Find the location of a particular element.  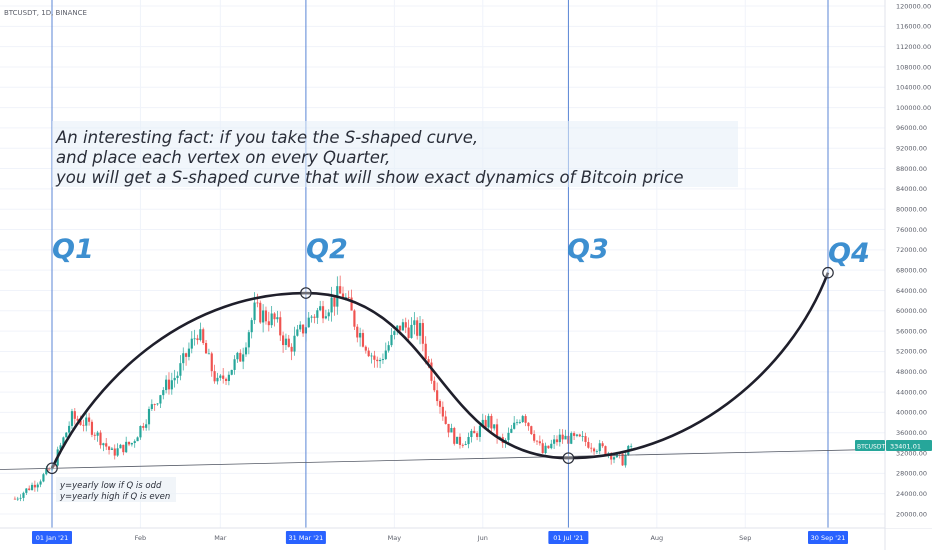

time-axis-bg is located at coordinates (466, 539).